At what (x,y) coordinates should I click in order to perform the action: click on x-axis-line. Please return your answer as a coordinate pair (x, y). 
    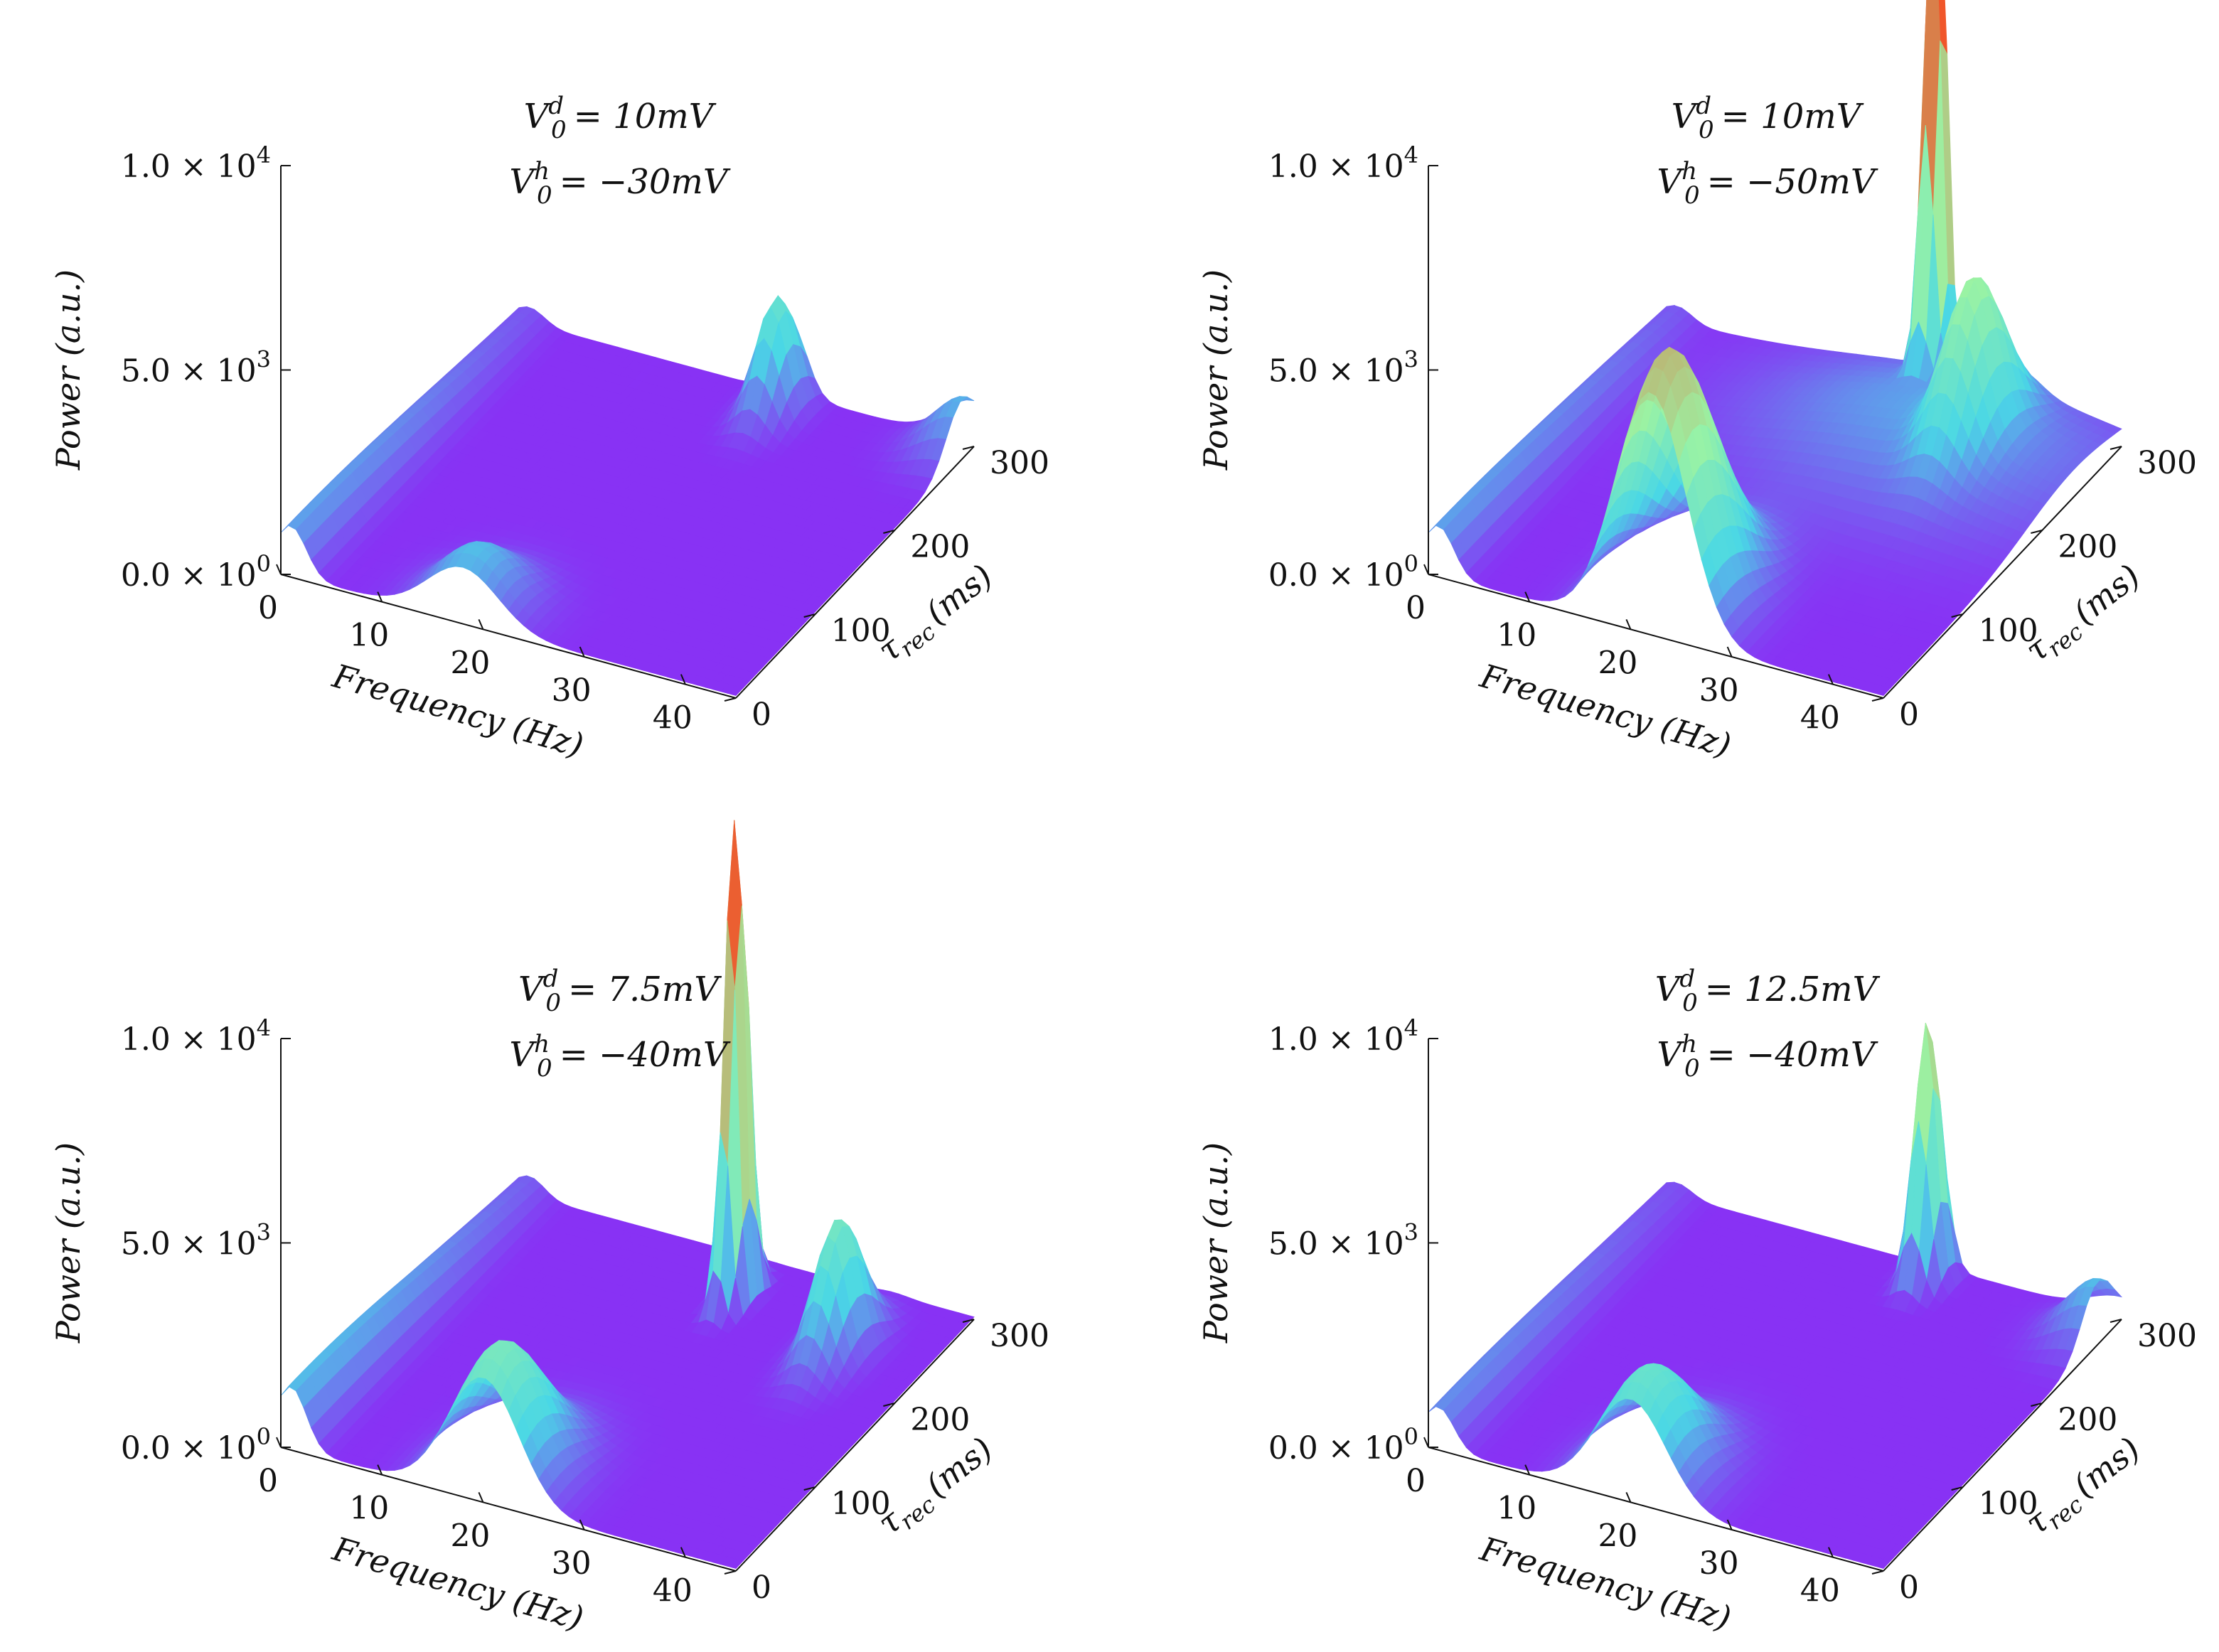
    Looking at the image, I should click on (508, 636).